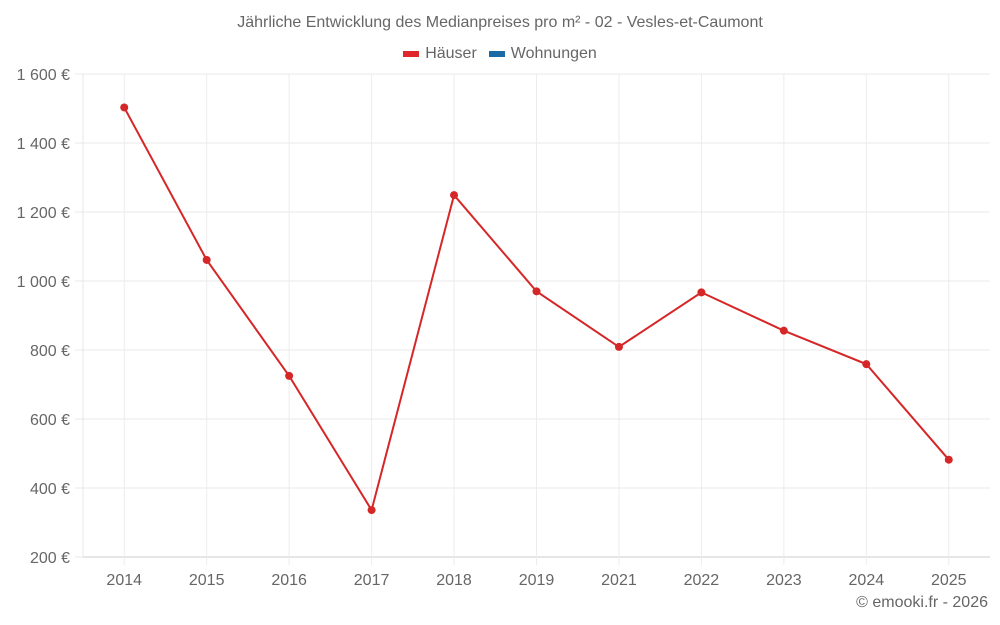 The image size is (1000, 625). I want to click on x-tick-label: 2015, so click(207, 580).